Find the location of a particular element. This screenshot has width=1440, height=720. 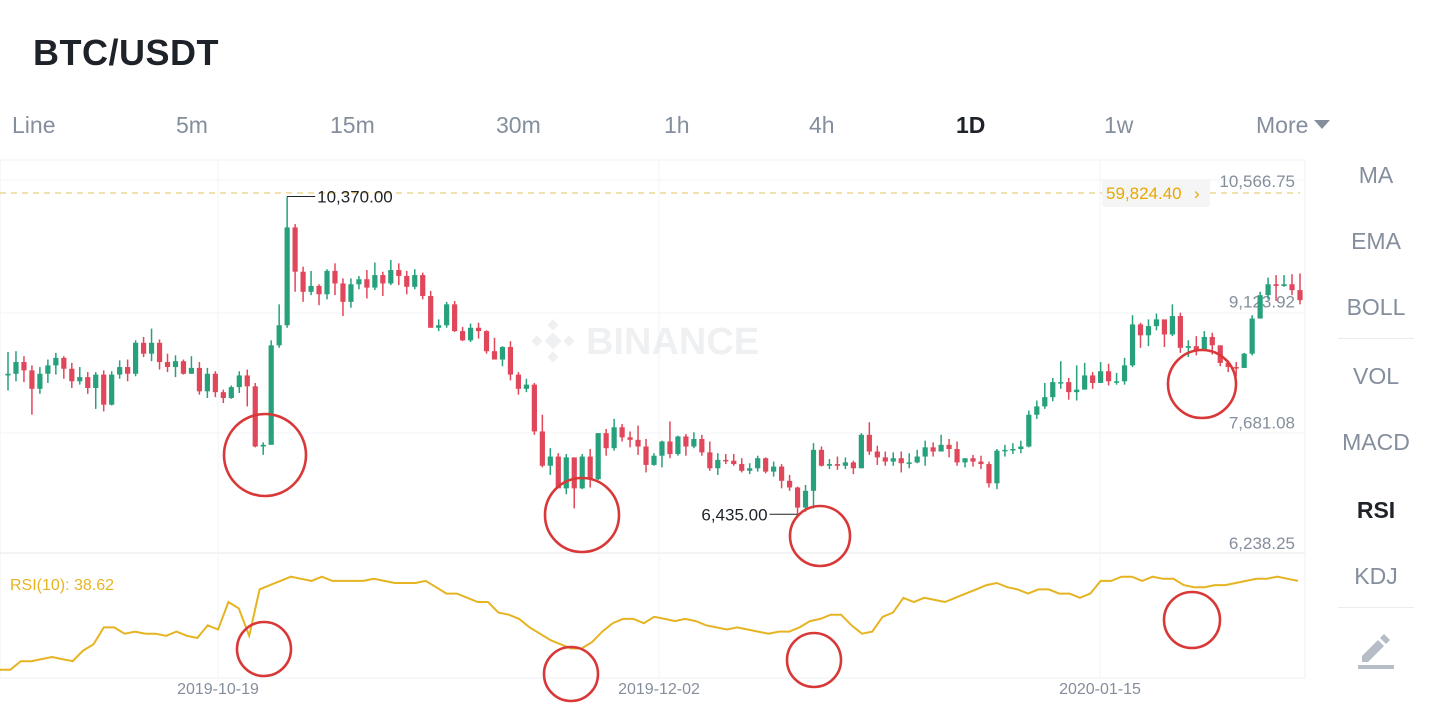

indicator-vol: VOL is located at coordinates (1376, 376).